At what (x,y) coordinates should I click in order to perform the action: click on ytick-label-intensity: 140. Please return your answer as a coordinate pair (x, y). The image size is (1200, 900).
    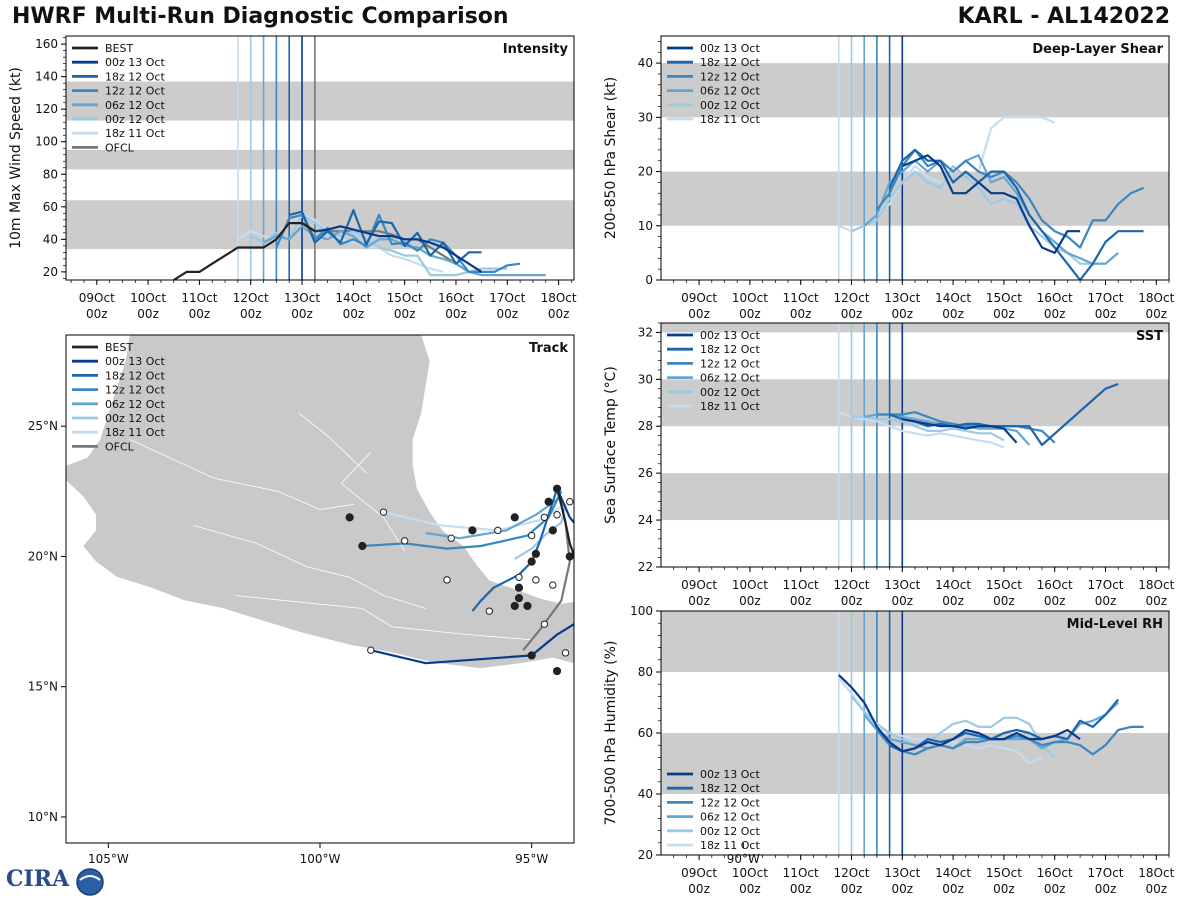
    Looking at the image, I should click on (46, 77).